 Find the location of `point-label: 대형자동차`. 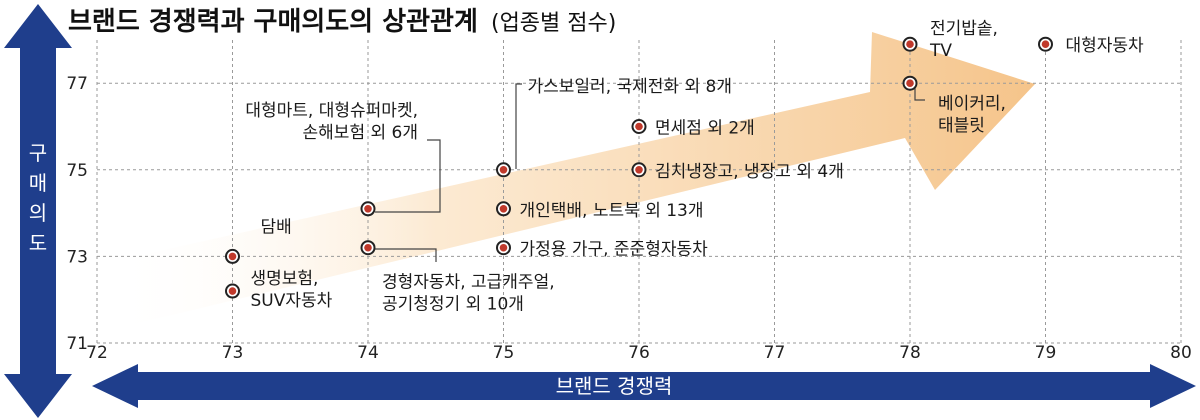

point-label: 대형자동차 is located at coordinates (1105, 46).